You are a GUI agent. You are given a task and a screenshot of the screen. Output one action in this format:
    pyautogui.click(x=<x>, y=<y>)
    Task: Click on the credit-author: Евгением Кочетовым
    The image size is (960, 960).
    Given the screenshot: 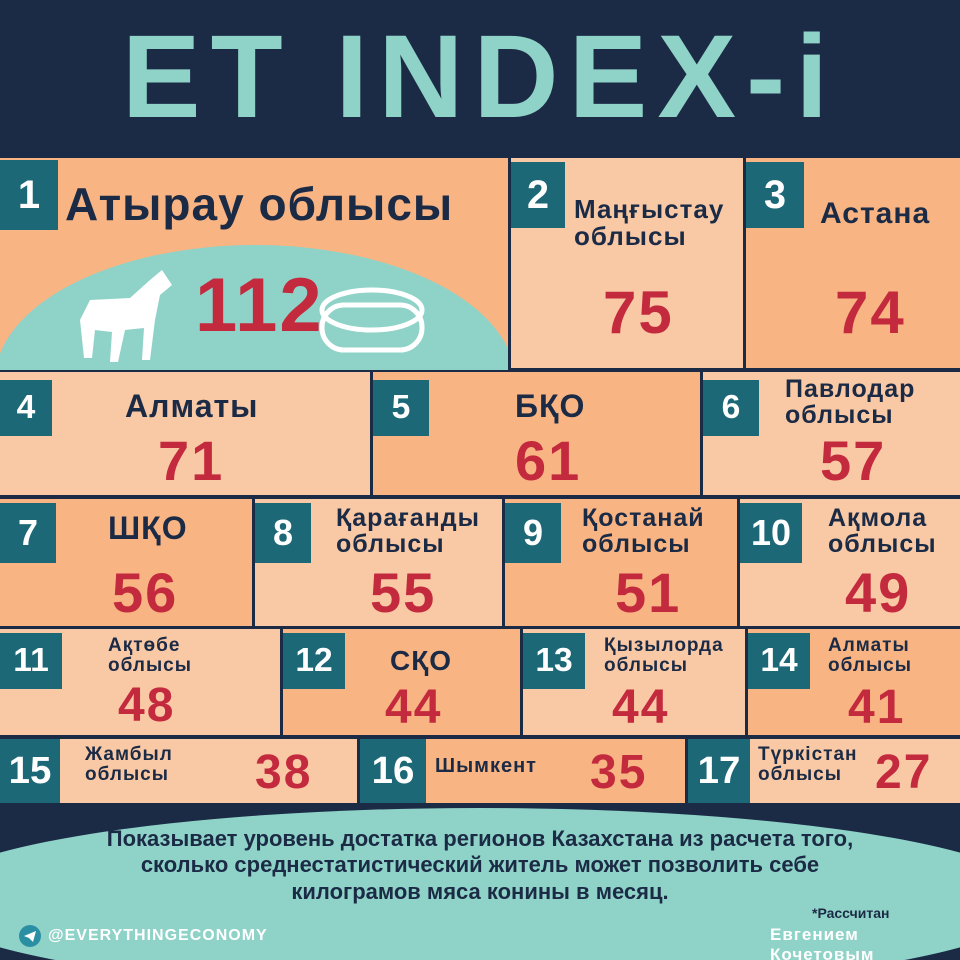 What is the action you would take?
    pyautogui.click(x=822, y=942)
    